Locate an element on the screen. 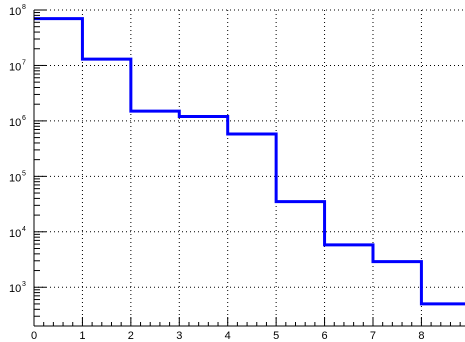 Image resolution: width=465 pixels, height=342 pixels. x-tick-label-7: 7 is located at coordinates (373, 336).